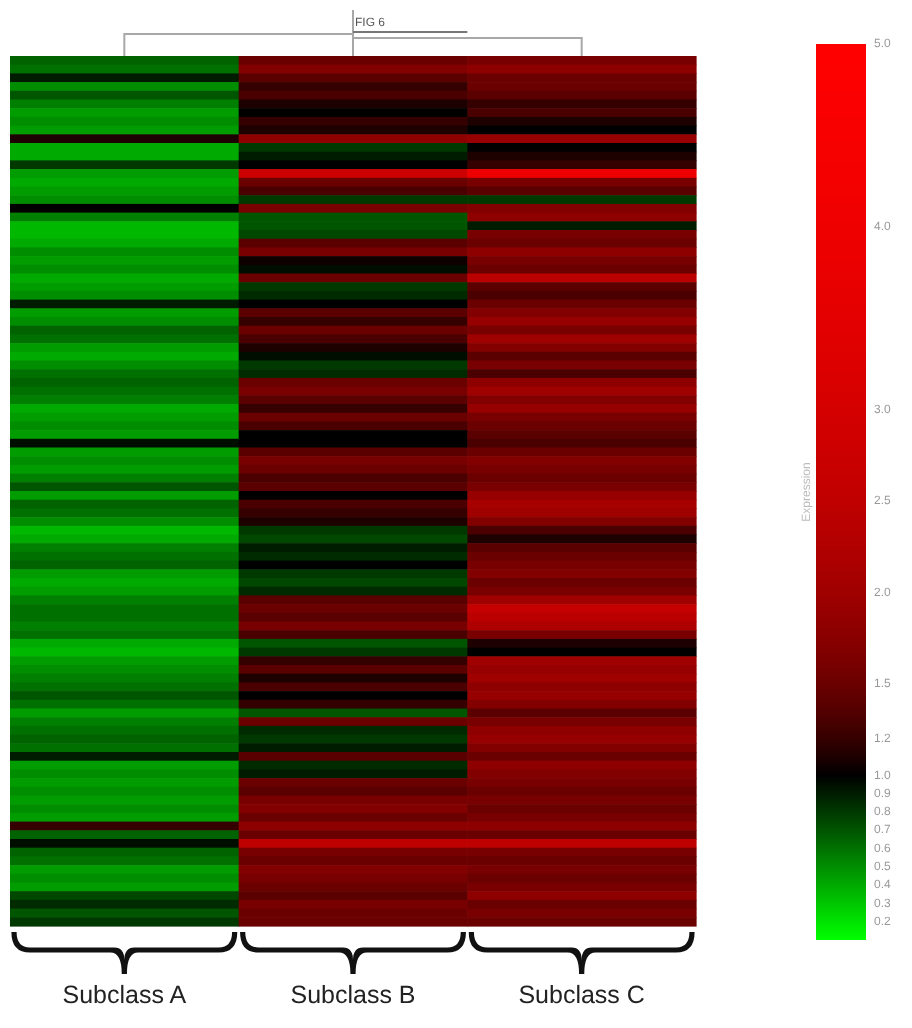  I want to click on x-tick-label: Subclass B, so click(353, 994).